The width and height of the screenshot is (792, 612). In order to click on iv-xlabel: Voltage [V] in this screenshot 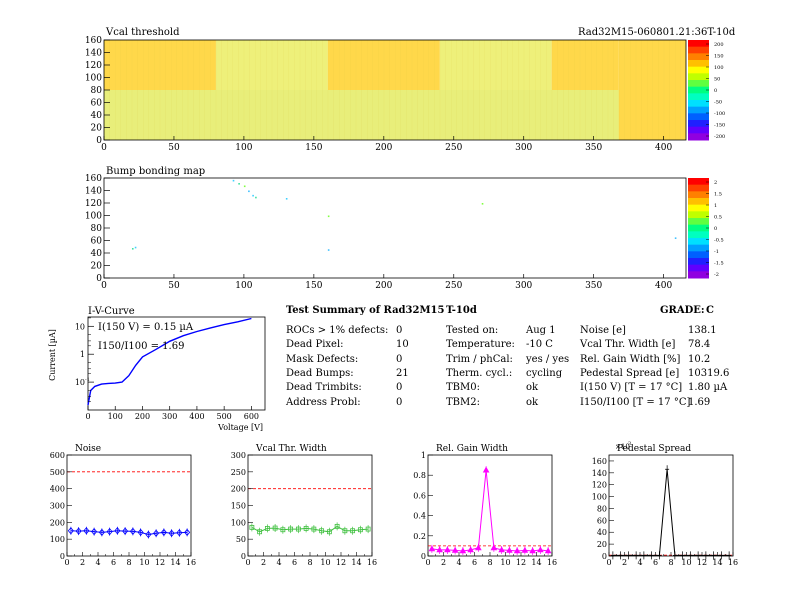, I will do `click(240, 427)`.